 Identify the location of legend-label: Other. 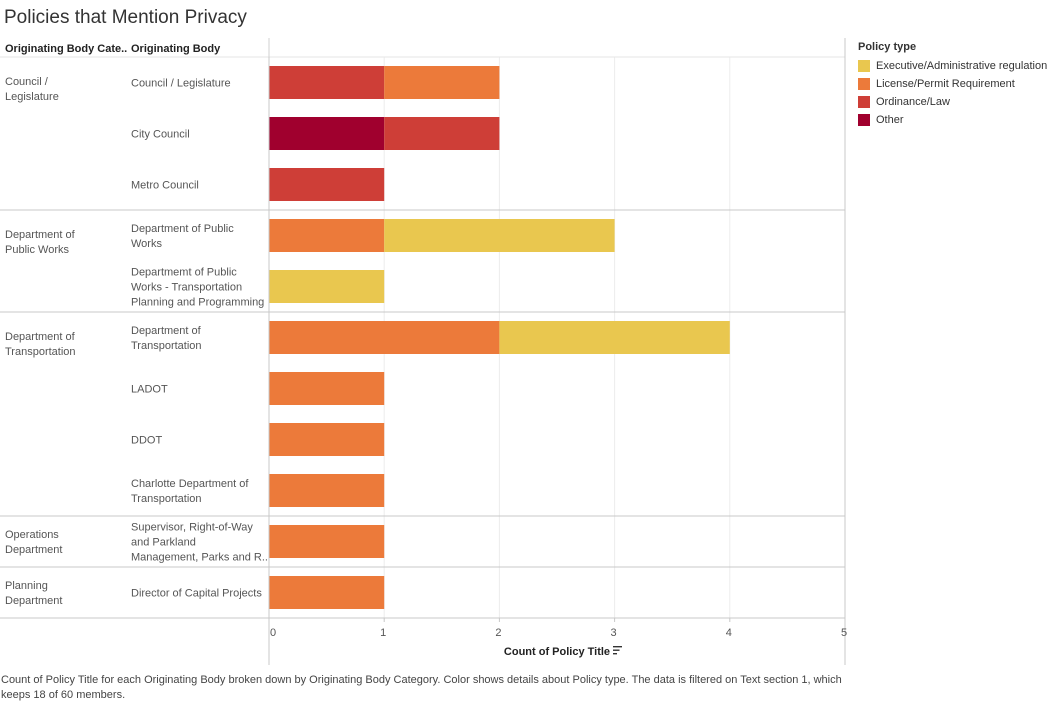
(890, 120).